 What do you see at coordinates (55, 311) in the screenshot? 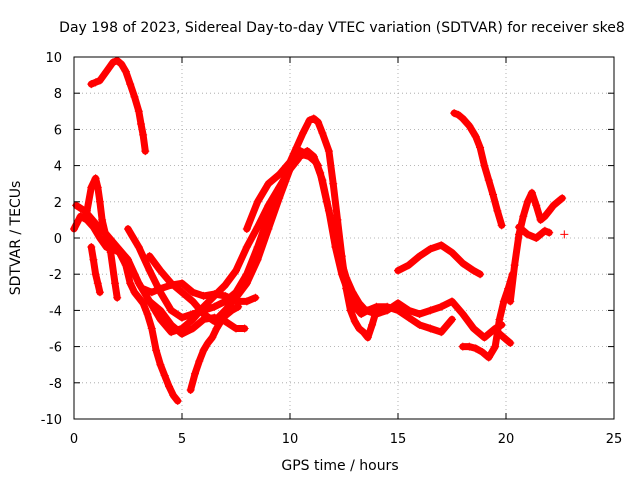
I see `y-tick-label: -4` at bounding box center [55, 311].